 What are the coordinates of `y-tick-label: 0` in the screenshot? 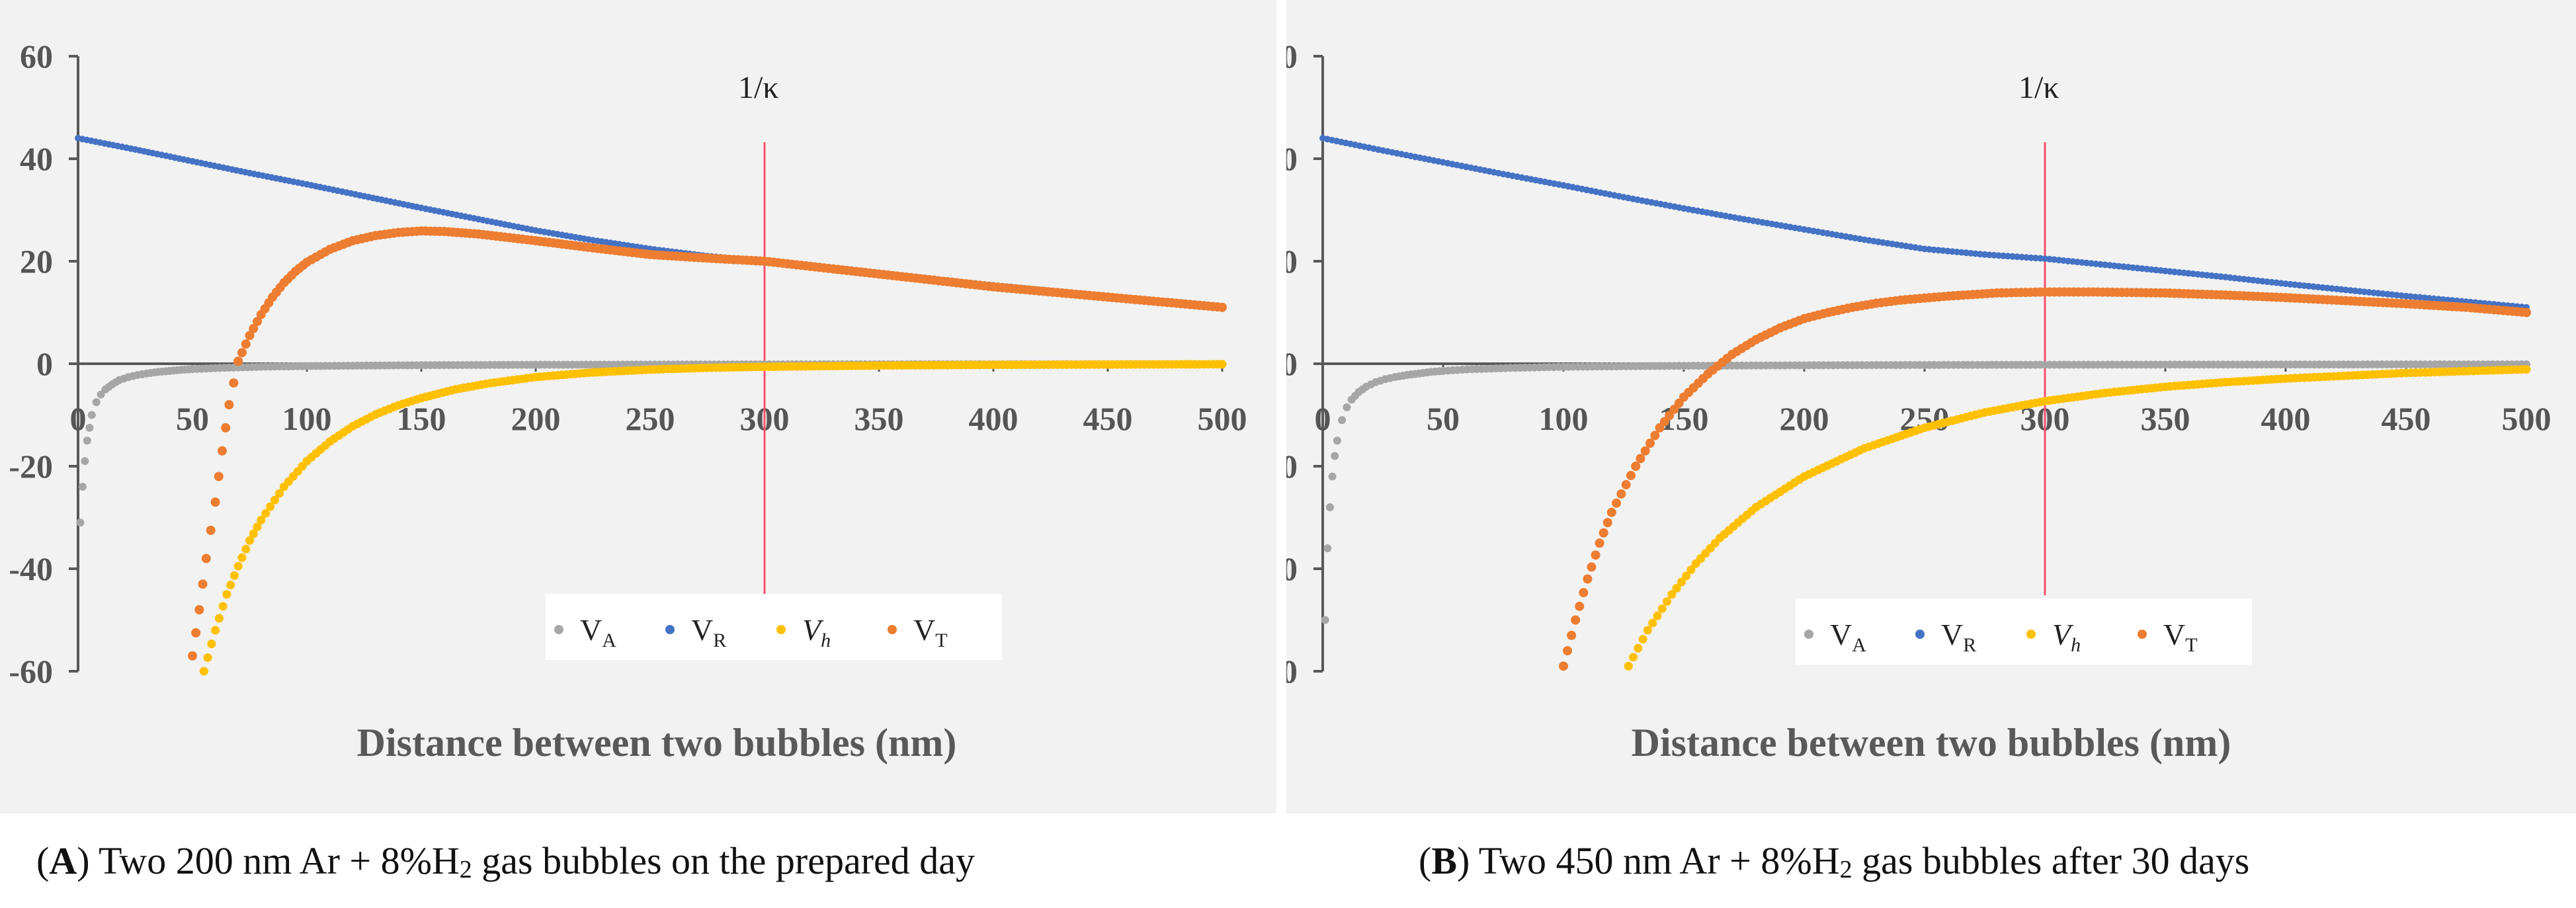 It's located at (44, 363).